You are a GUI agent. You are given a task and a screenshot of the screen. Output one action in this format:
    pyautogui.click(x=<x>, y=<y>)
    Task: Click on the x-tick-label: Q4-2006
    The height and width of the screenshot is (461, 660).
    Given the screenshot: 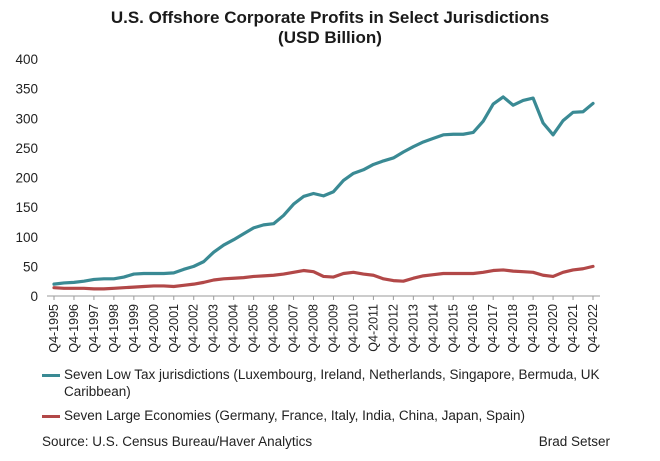 What is the action you would take?
    pyautogui.click(x=274, y=328)
    